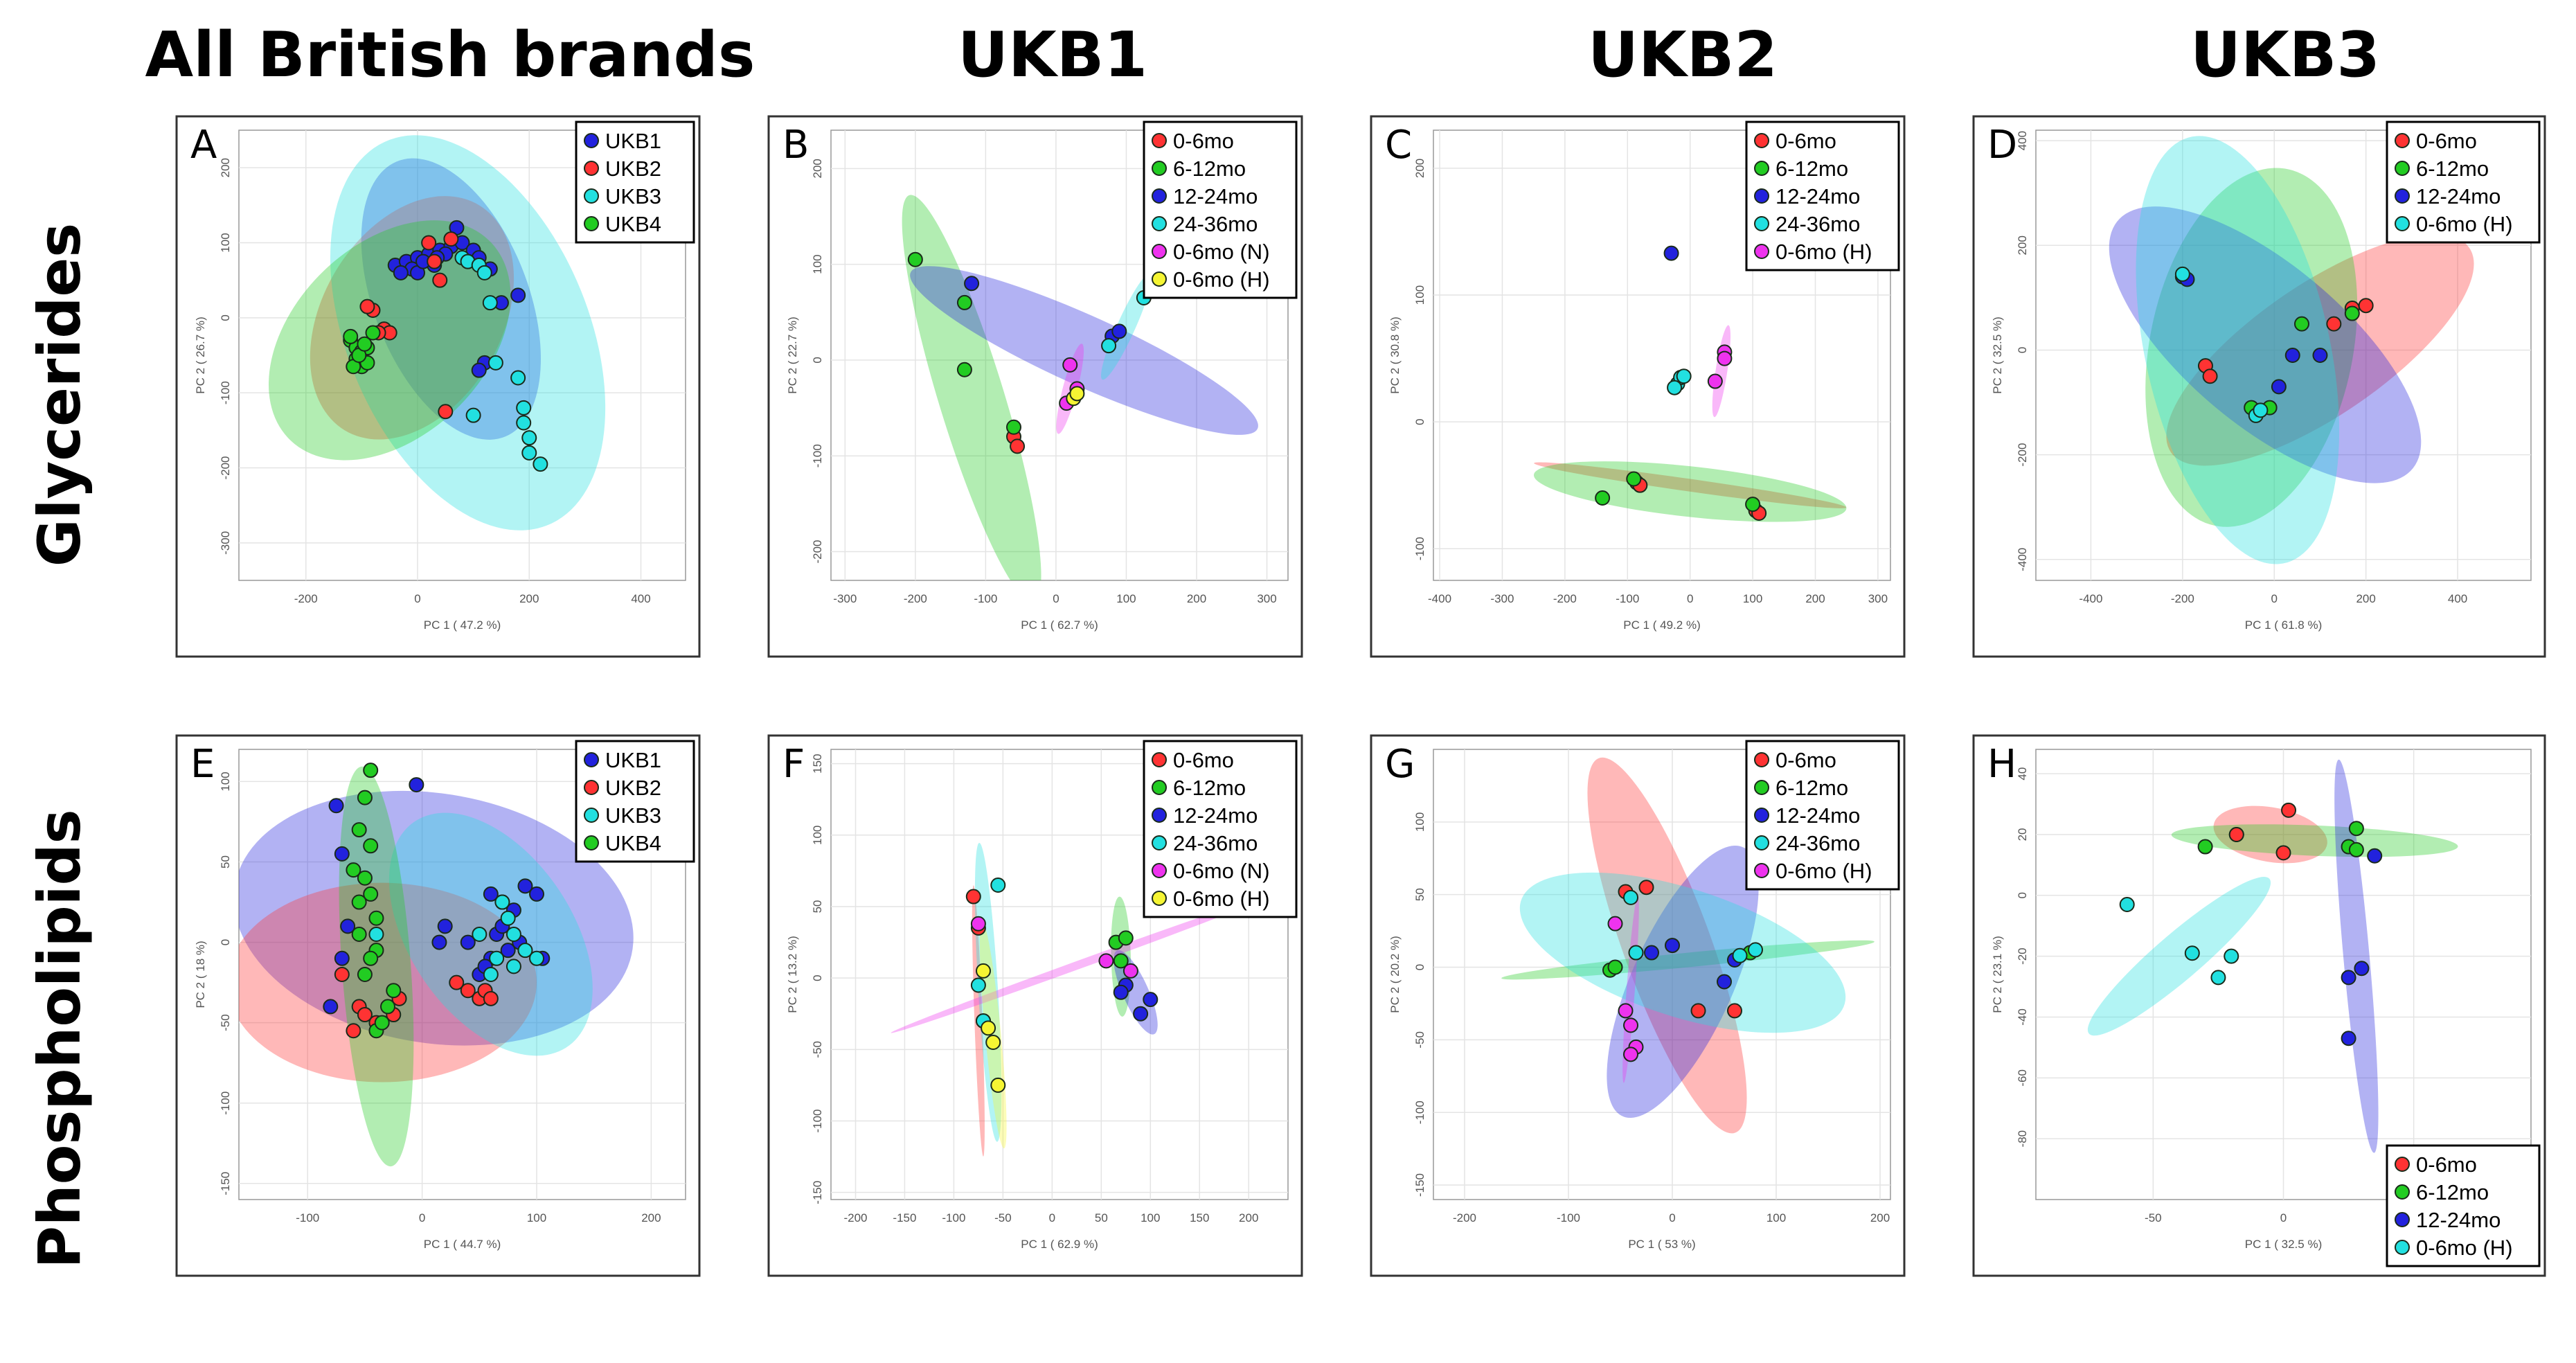  Describe the element at coordinates (2090, 599) in the screenshot. I see `x-tick-label: -400` at that location.